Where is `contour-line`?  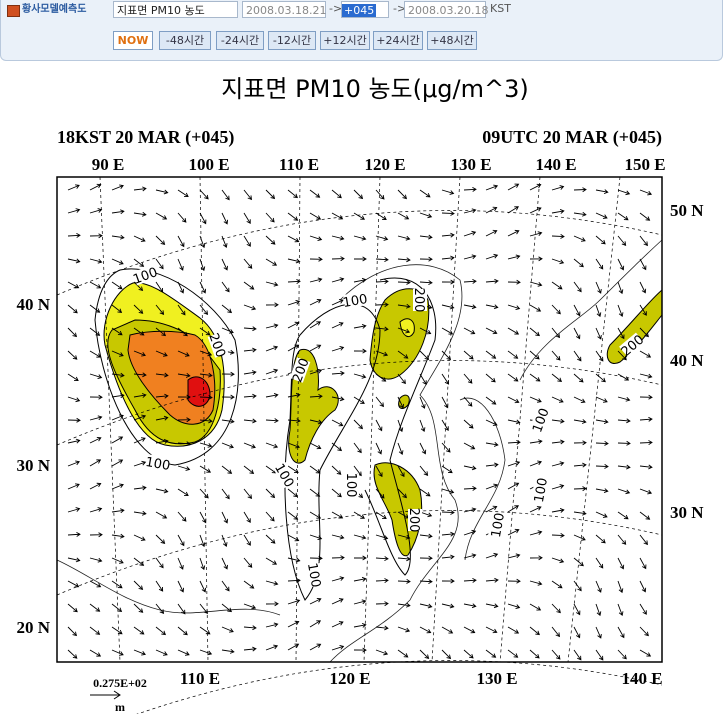 contour-line is located at coordinates (166, 367).